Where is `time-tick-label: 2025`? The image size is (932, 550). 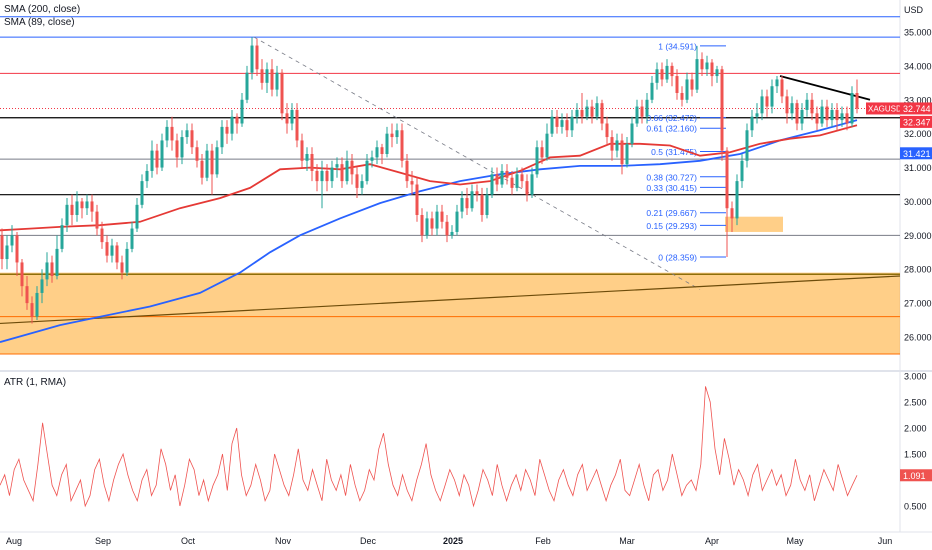
time-tick-label: 2025 is located at coordinates (453, 541).